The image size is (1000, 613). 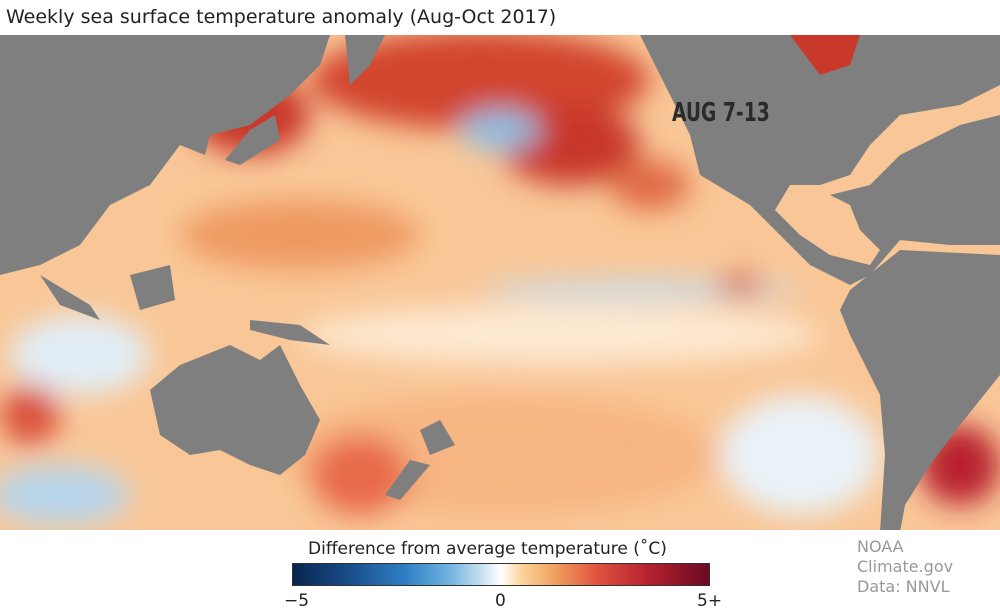 I want to click on land-greenland, so click(x=825, y=55).